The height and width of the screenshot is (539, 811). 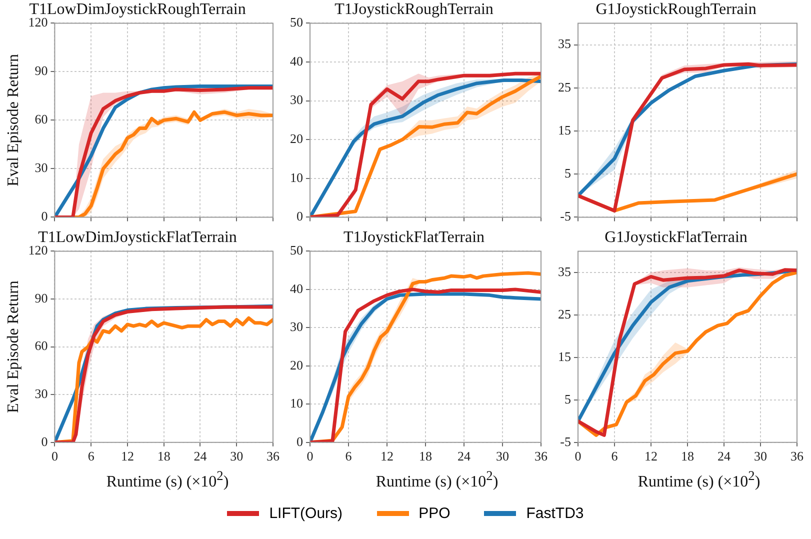 I want to click on chart-title: G1JoystickFlatTerrain, so click(x=676, y=237).